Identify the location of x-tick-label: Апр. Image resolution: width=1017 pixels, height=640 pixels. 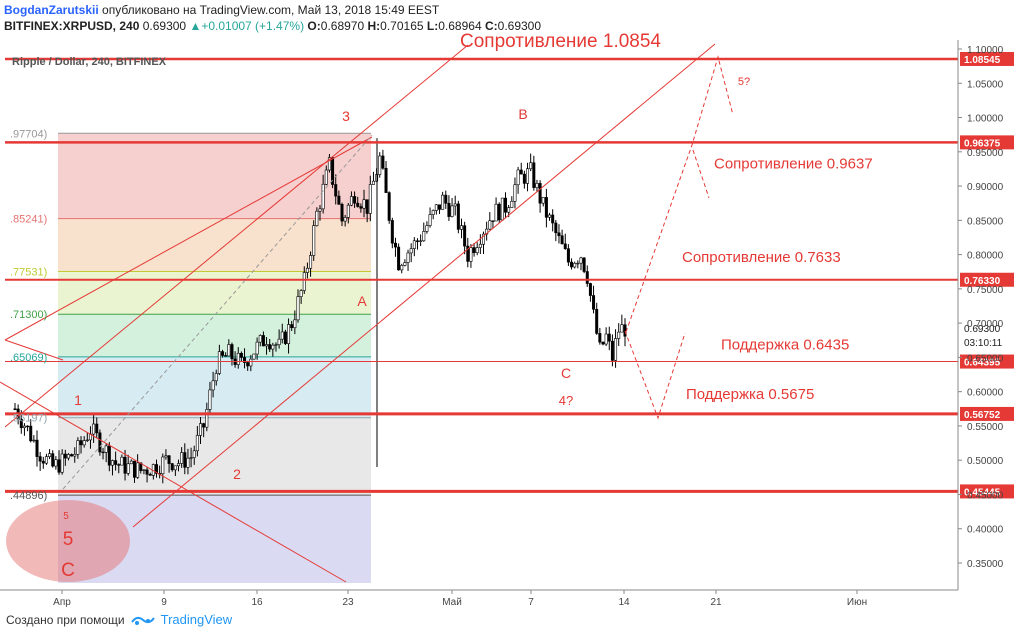
(62, 602).